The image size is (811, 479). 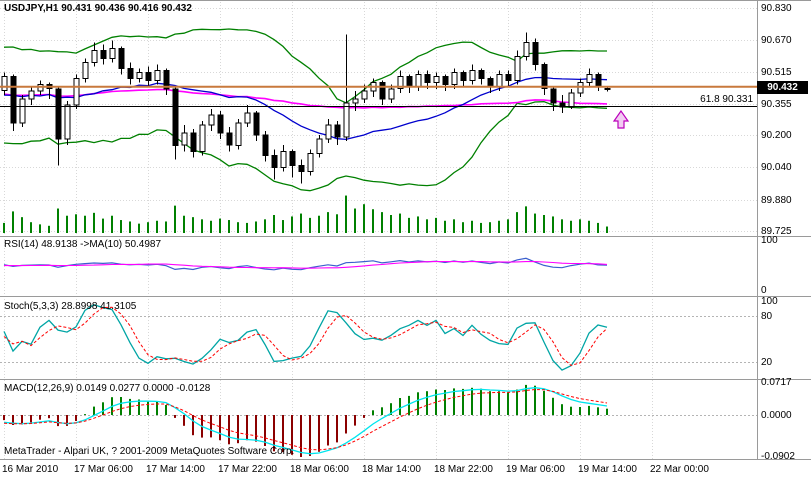 I want to click on stoch-signal-line, so click(x=305, y=336).